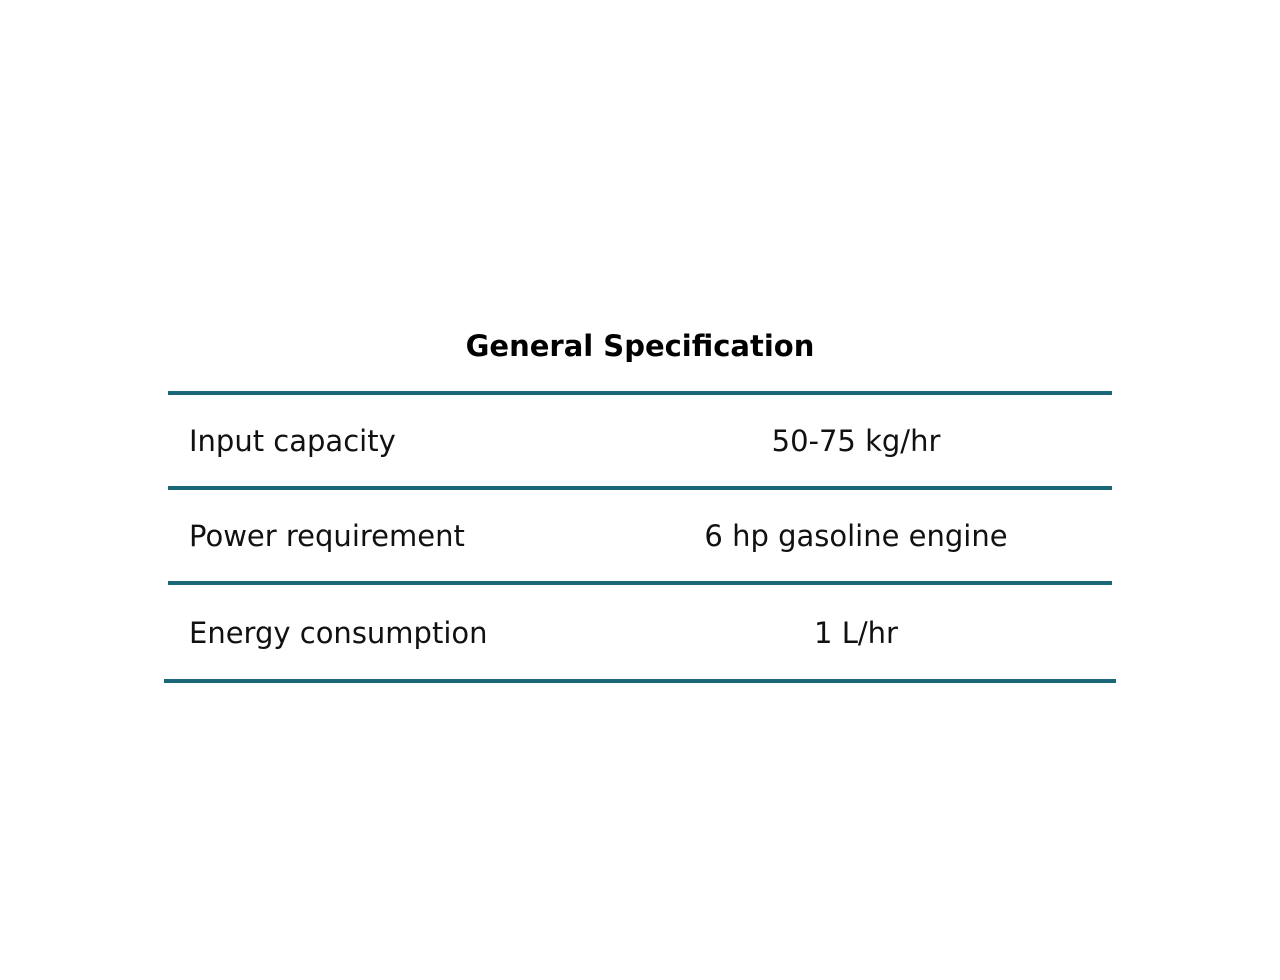 The image size is (1280, 980). Describe the element at coordinates (640, 633) in the screenshot. I see `table-row: Energy consumption 1 L/hr` at that location.